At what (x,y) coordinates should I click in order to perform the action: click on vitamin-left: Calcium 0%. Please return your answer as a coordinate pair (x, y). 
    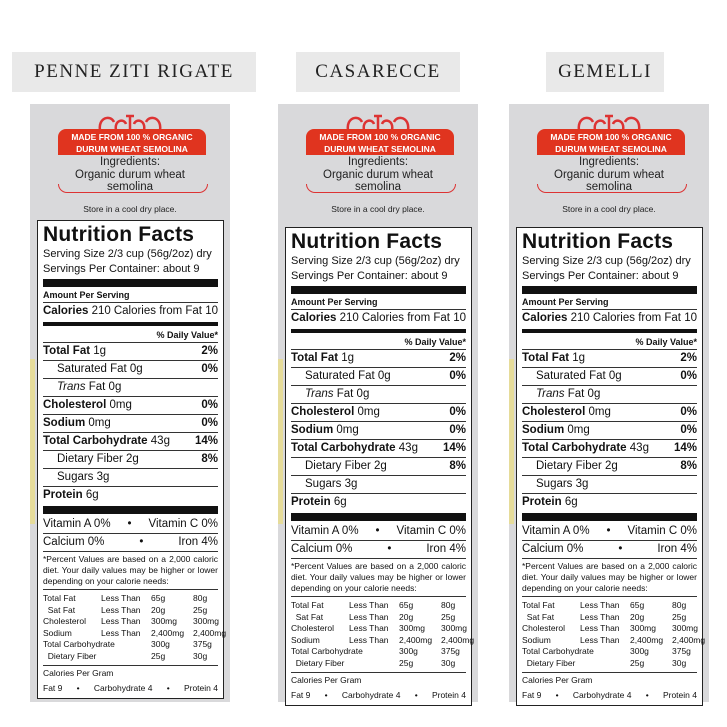
    Looking at the image, I should click on (553, 549).